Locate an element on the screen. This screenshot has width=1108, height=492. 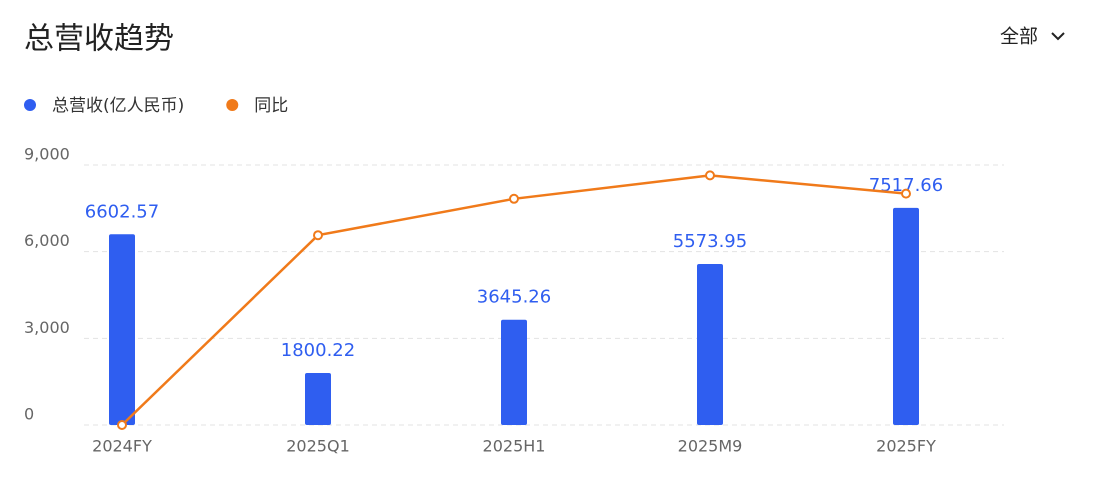
value-label: 3645.26 is located at coordinates (514, 297).